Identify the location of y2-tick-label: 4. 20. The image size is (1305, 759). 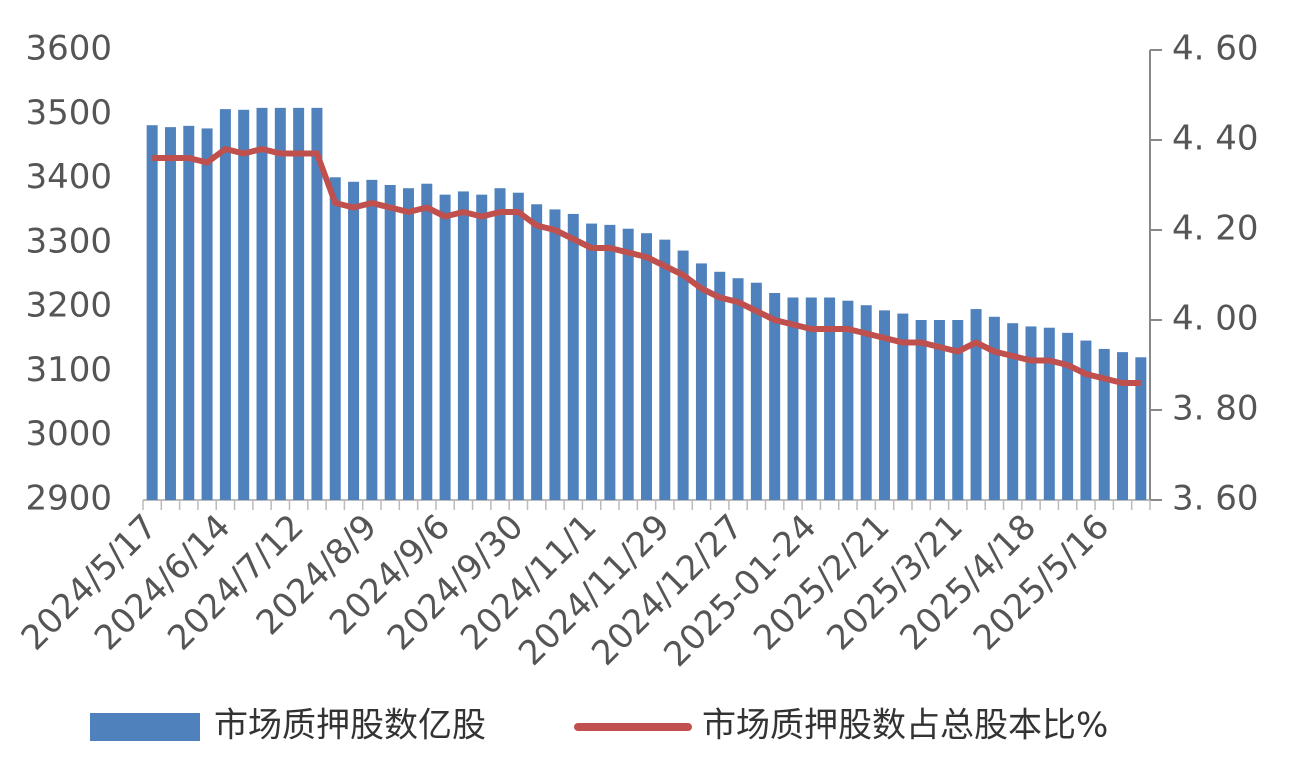
(1215, 229).